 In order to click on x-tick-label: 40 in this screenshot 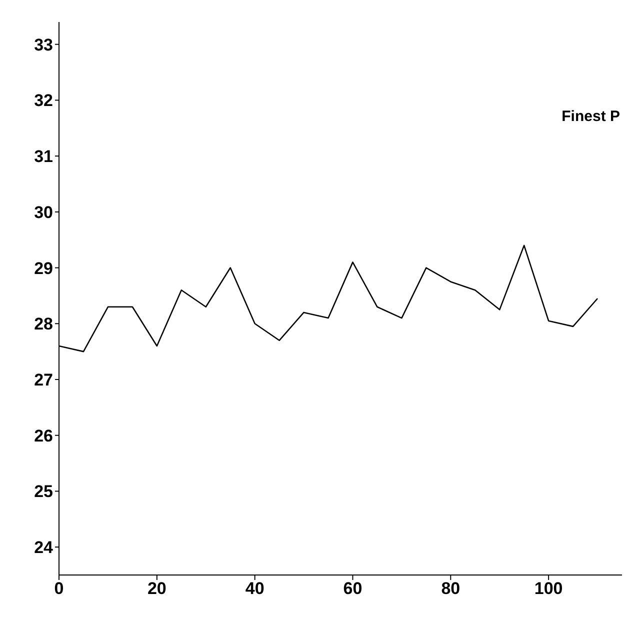, I will do `click(254, 588)`.